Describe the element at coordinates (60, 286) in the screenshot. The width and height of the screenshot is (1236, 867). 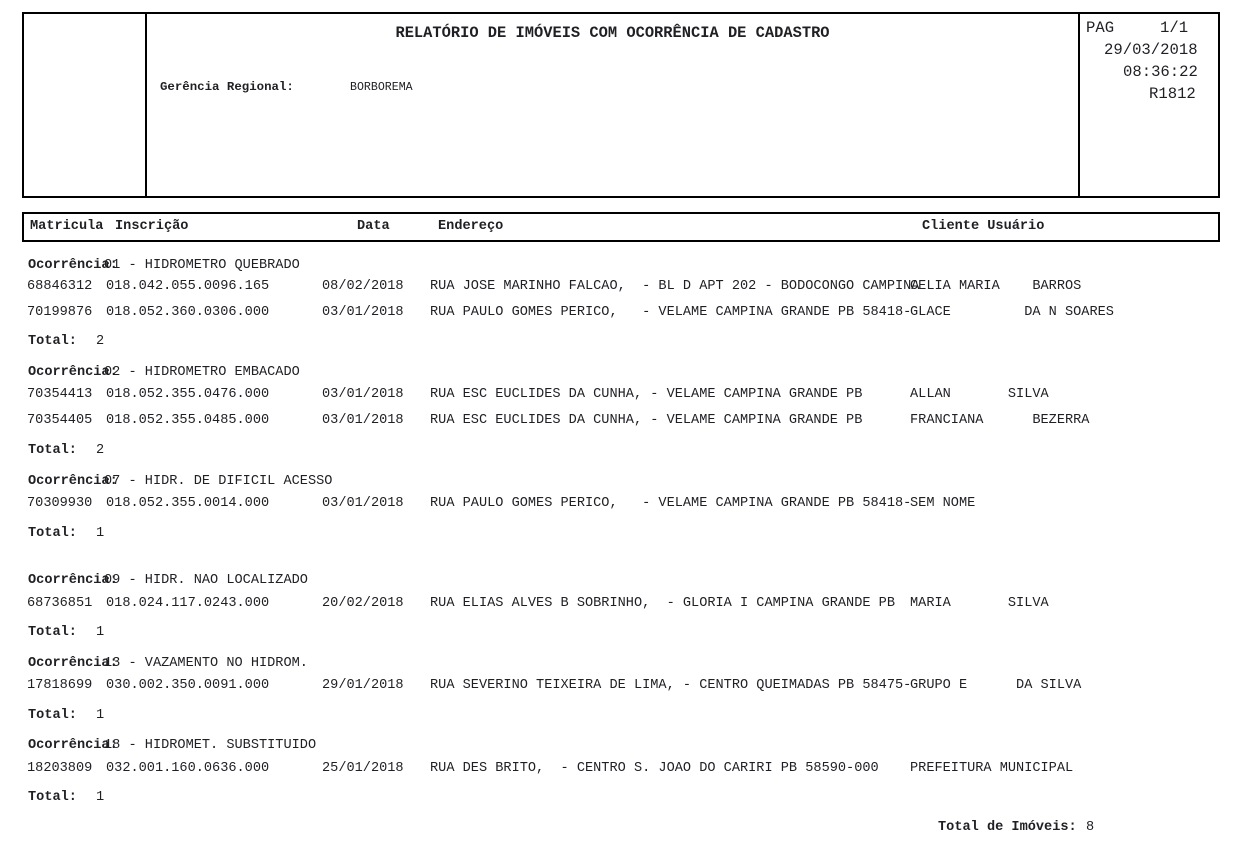
I see `matricula-cell: 68846312` at that location.